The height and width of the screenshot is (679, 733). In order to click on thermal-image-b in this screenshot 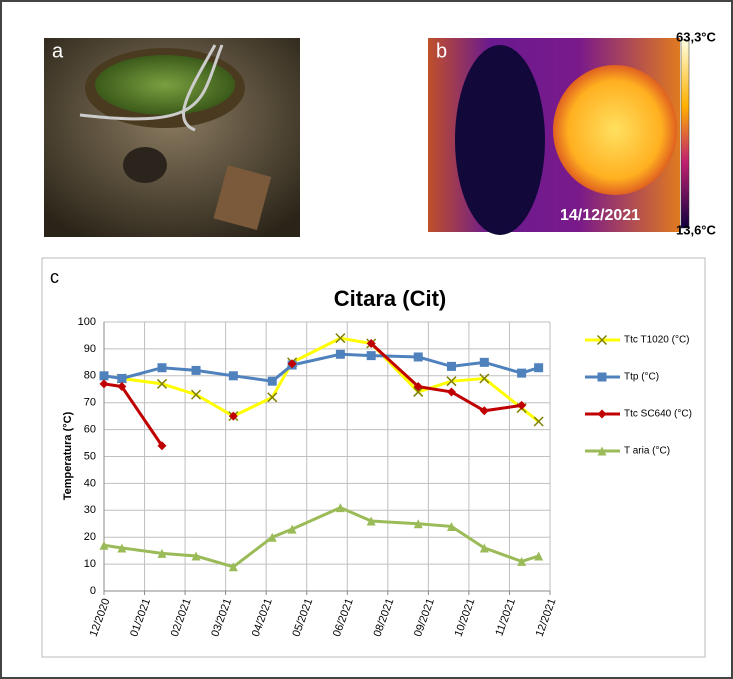, I will do `click(559, 136)`.